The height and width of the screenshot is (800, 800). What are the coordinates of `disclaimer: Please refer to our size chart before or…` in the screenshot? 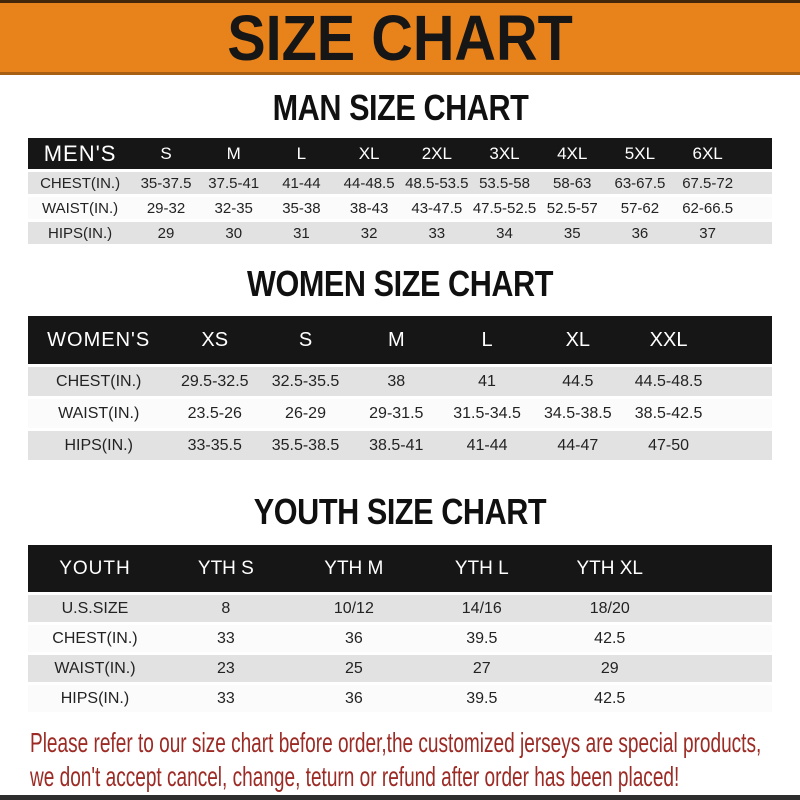 It's located at (415, 760).